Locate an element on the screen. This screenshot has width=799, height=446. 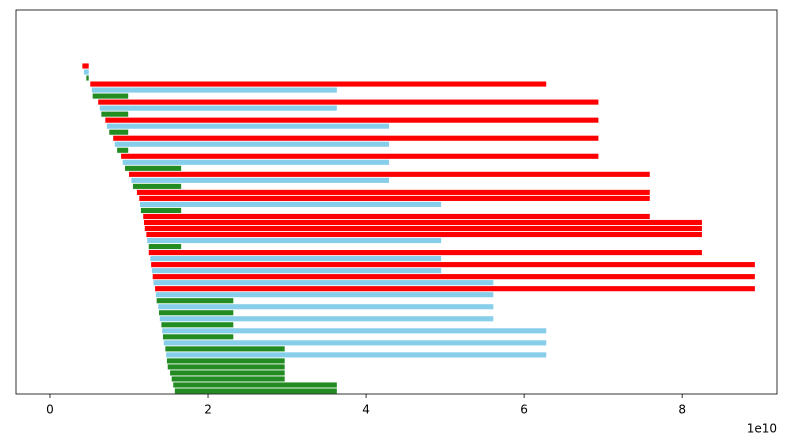
x-offset-label: 1e10 is located at coordinates (762, 429).